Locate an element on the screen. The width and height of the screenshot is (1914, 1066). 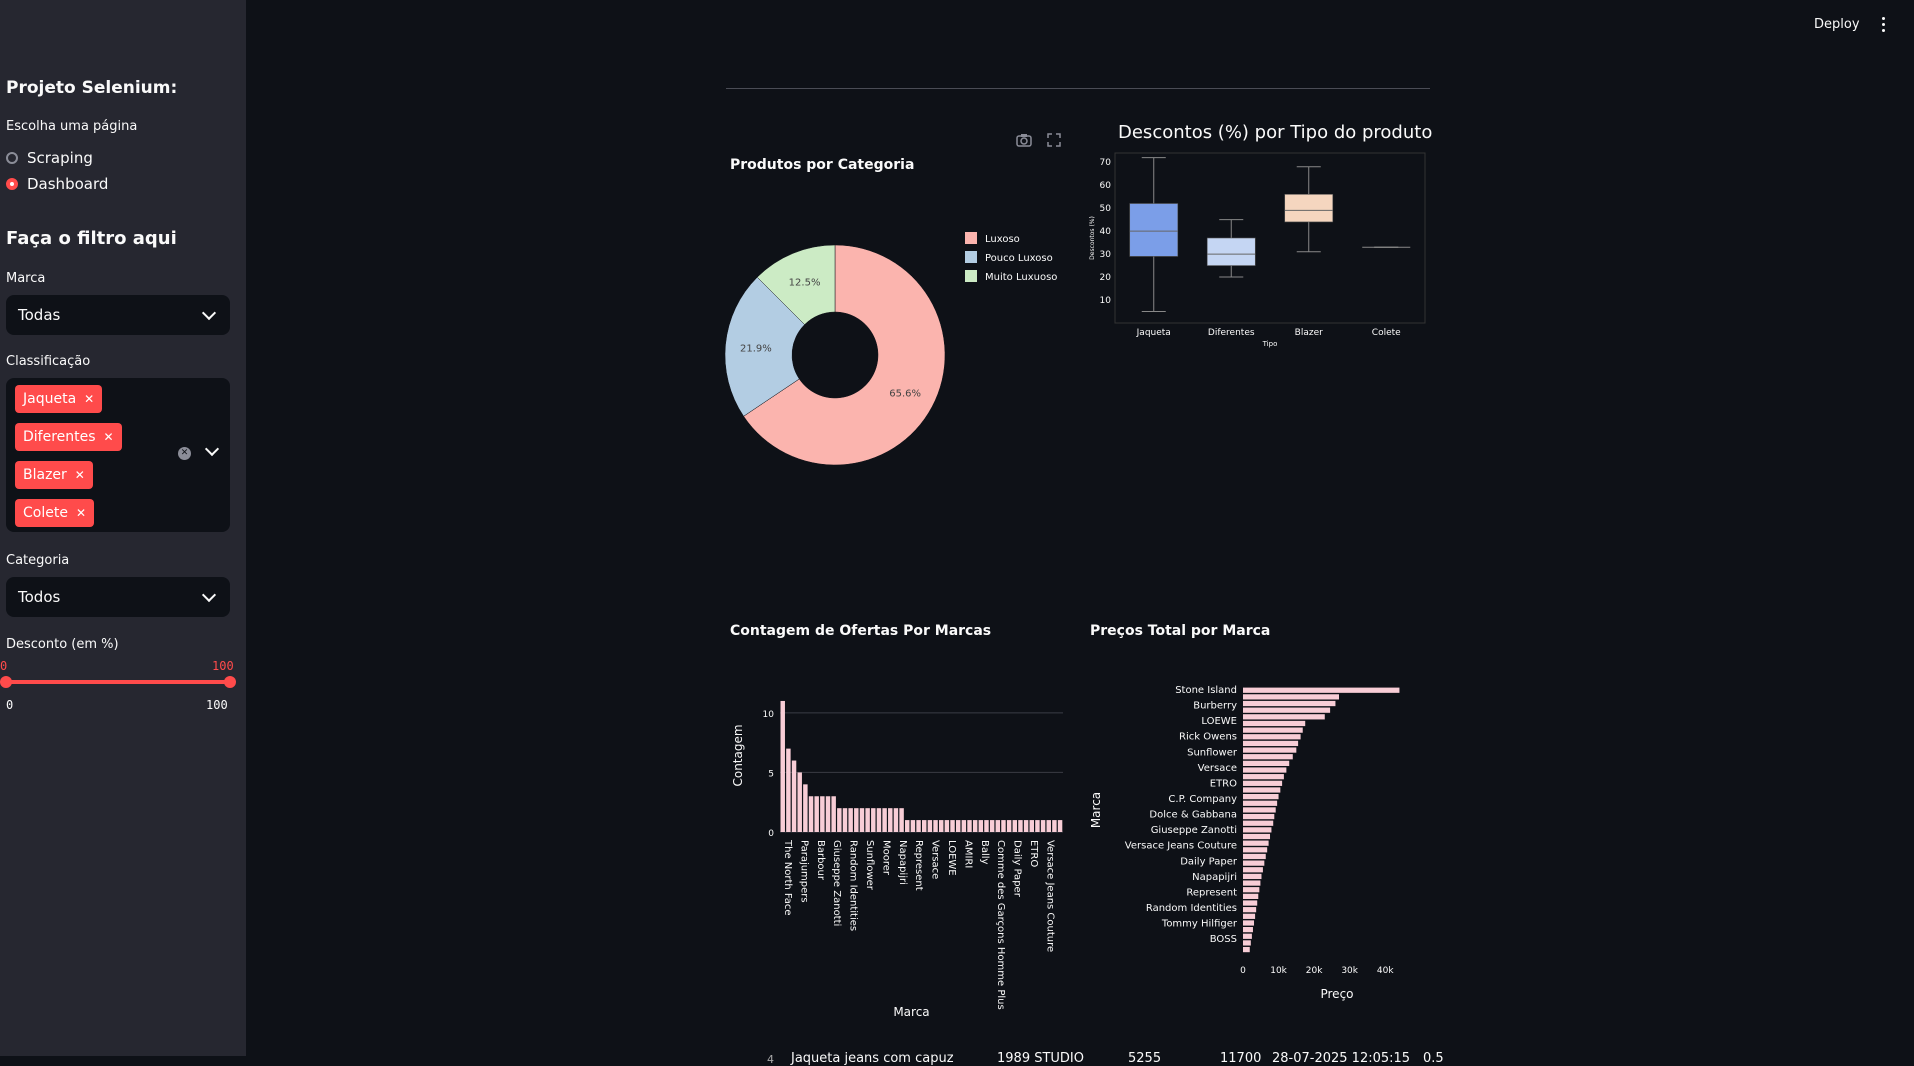
tag-label: Jaqueta is located at coordinates (50, 399).